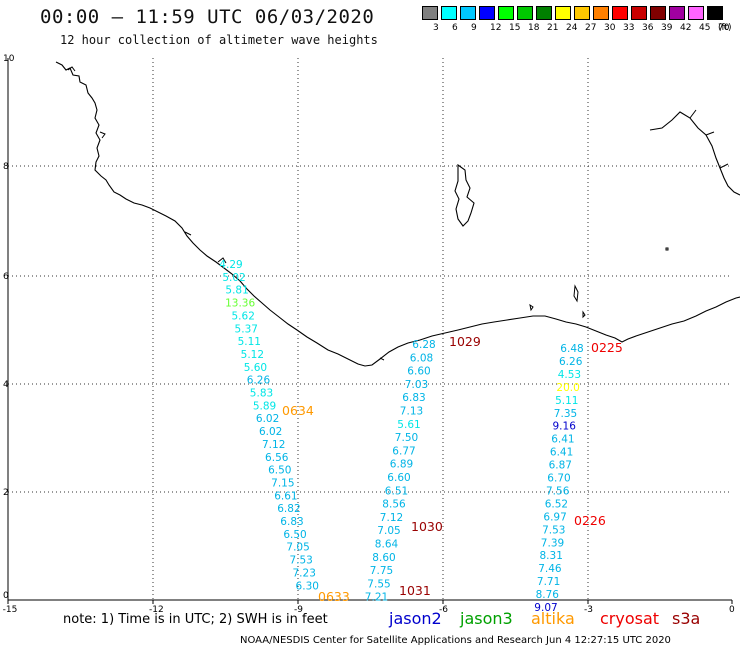  I want to click on wave-height-label: 4.29, so click(230, 265).